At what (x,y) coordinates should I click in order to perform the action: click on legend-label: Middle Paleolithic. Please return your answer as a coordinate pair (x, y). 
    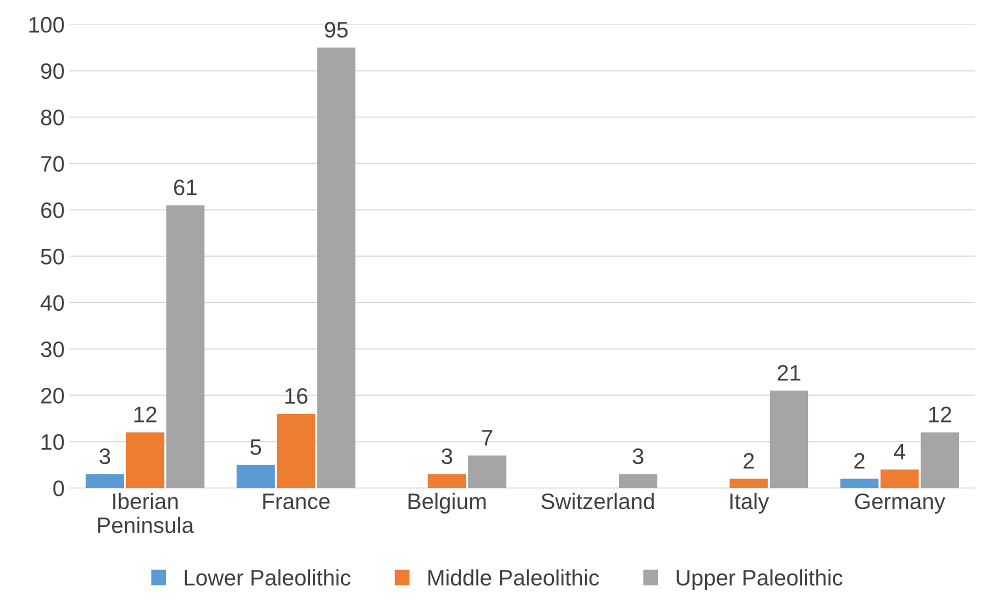
    Looking at the image, I should click on (513, 577).